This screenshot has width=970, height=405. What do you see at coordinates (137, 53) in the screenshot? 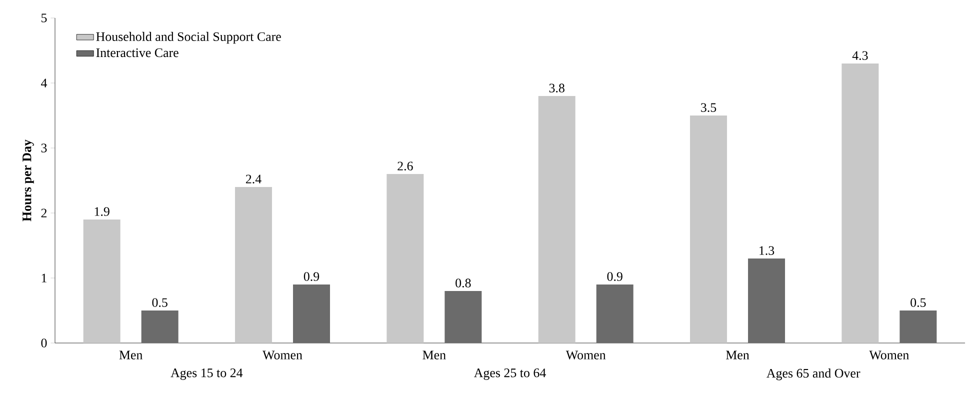
I see `legend-label: Interactive Care` at bounding box center [137, 53].